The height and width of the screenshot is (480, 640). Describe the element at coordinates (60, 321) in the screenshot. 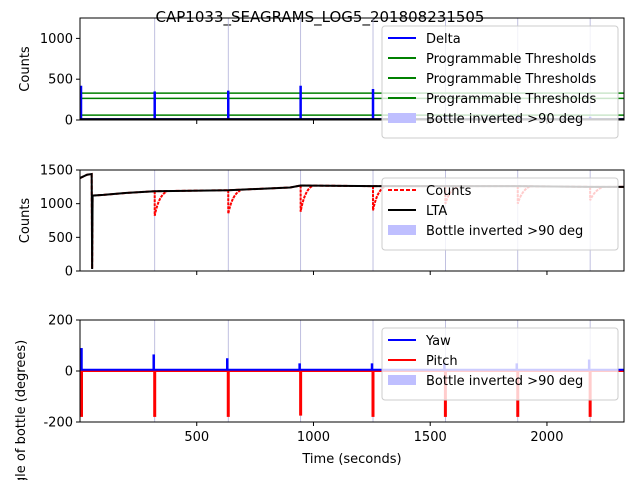

I see `y-tick-label: 200` at that location.